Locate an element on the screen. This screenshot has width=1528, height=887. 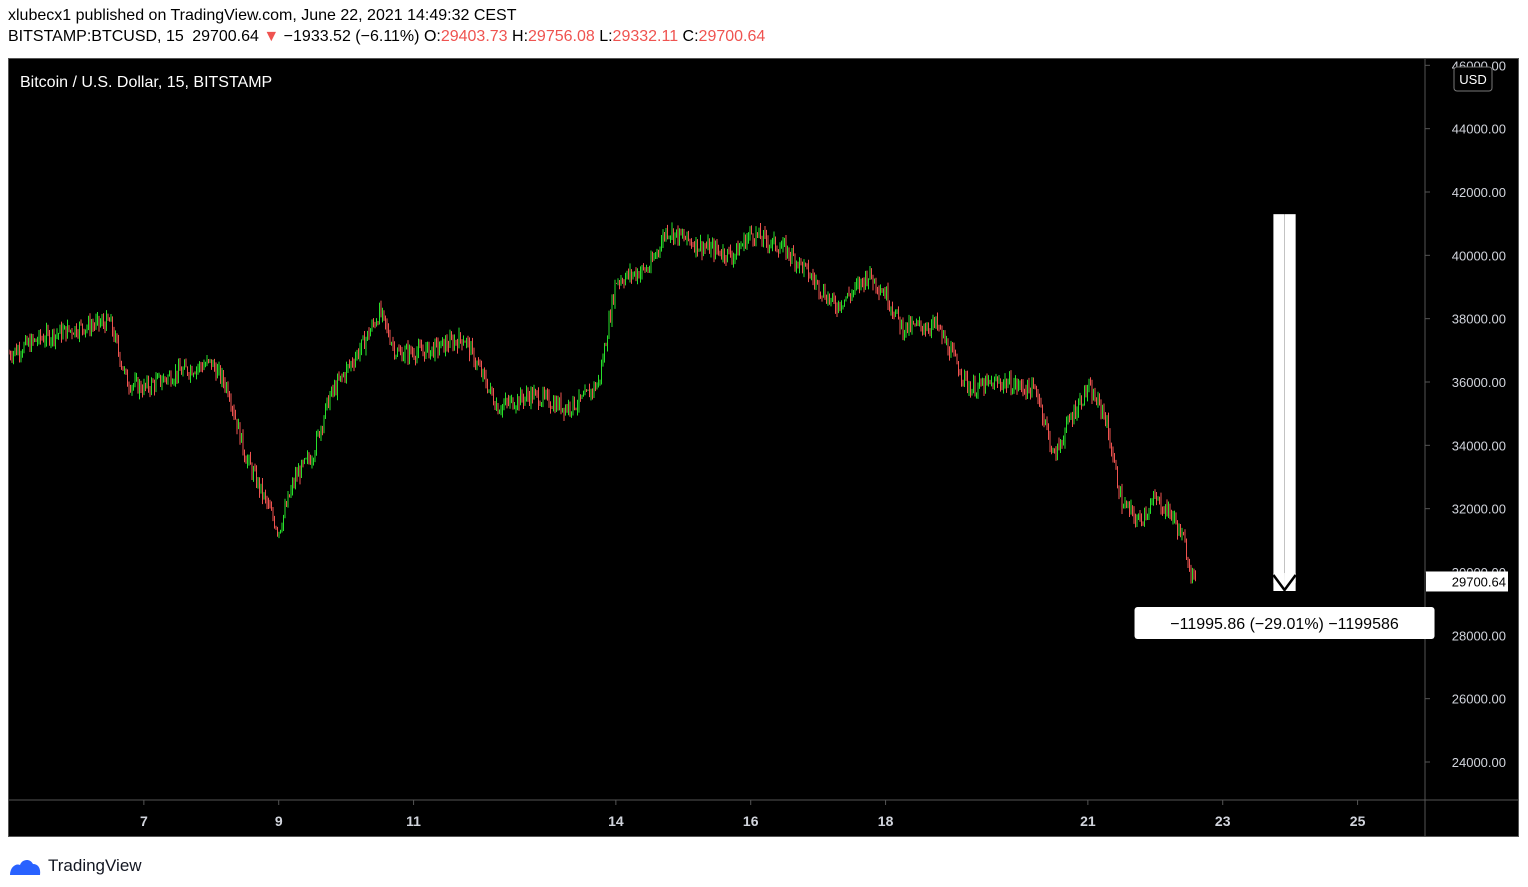
currency-label: USD is located at coordinates (1472, 79).